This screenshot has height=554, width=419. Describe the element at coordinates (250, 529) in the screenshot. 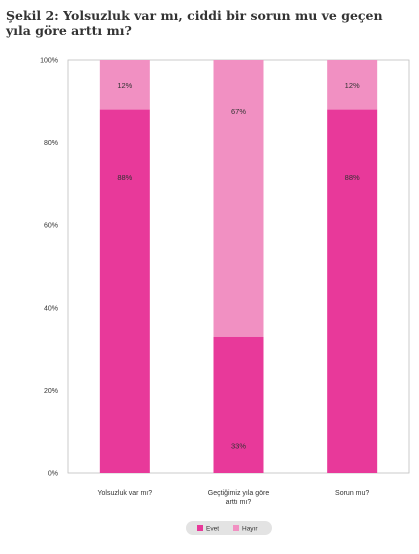

I see `legend-label: Hayır` at that location.